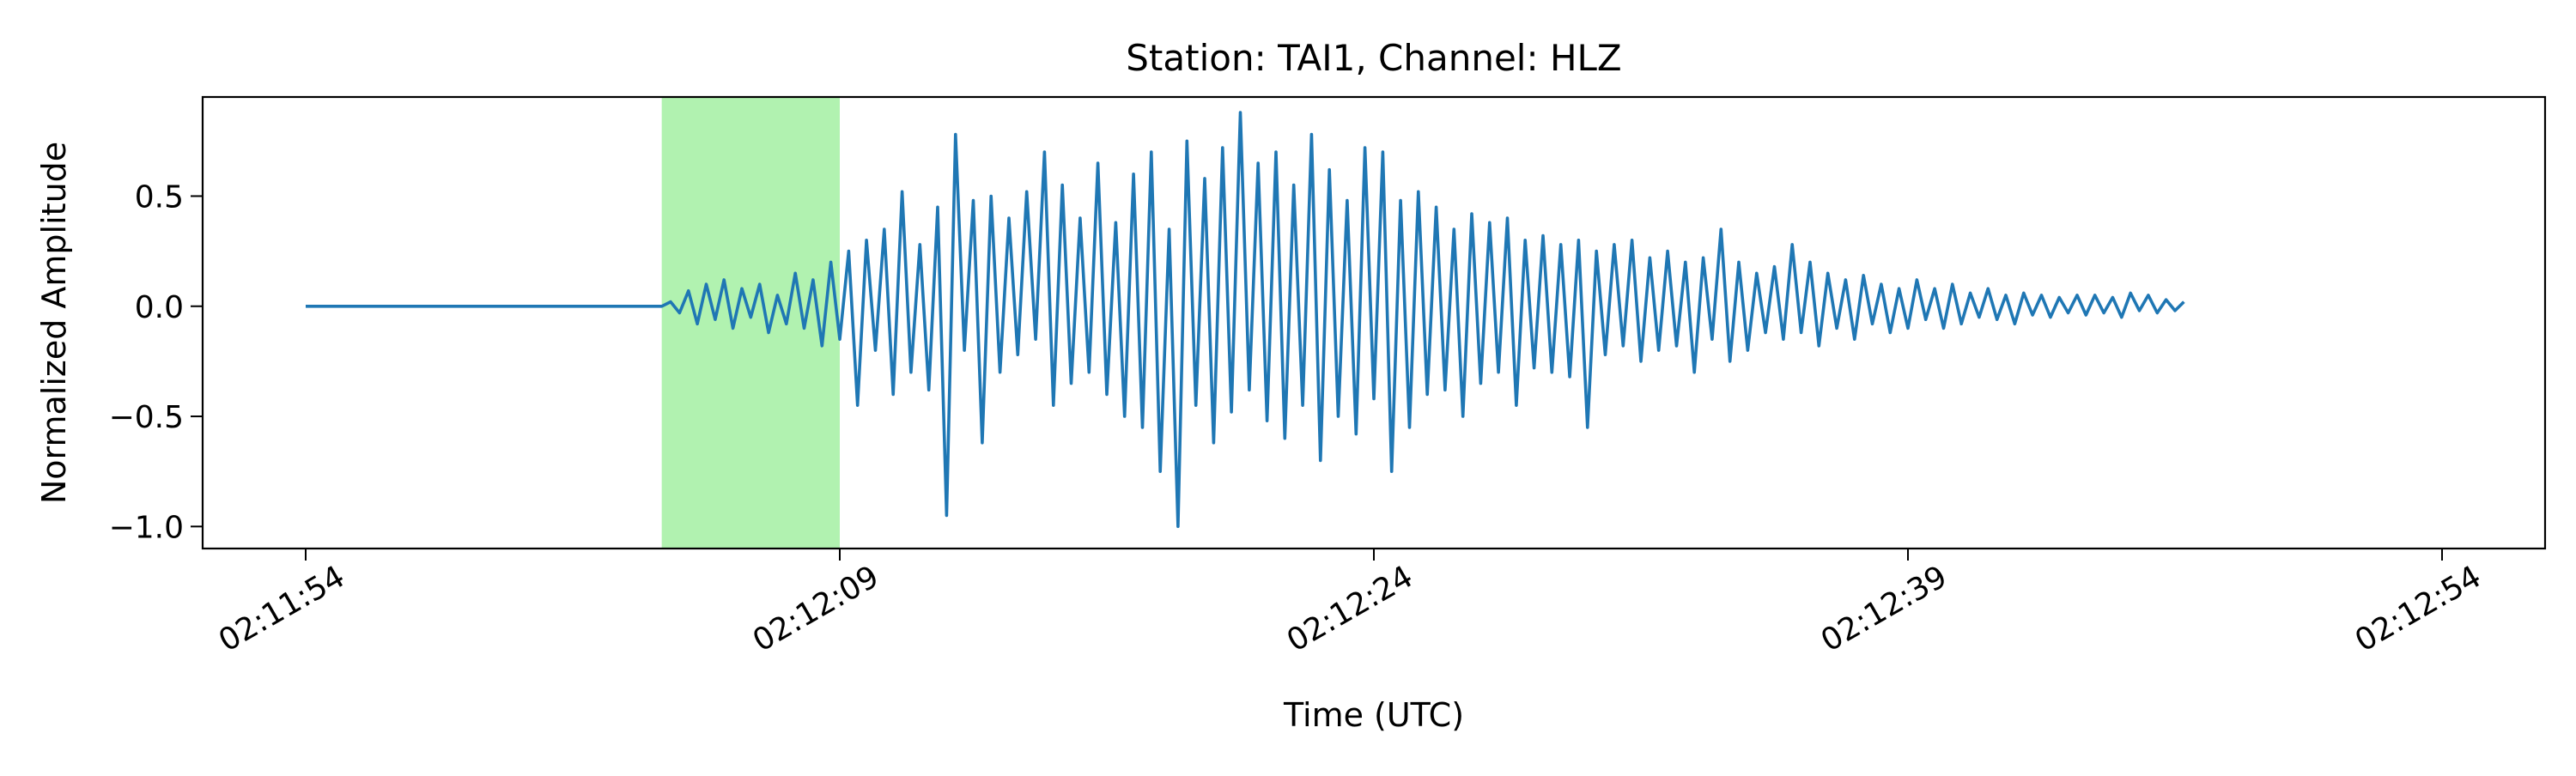 The width and height of the screenshot is (2576, 776). I want to click on x-tick-label: 02:12:54, so click(2419, 608).